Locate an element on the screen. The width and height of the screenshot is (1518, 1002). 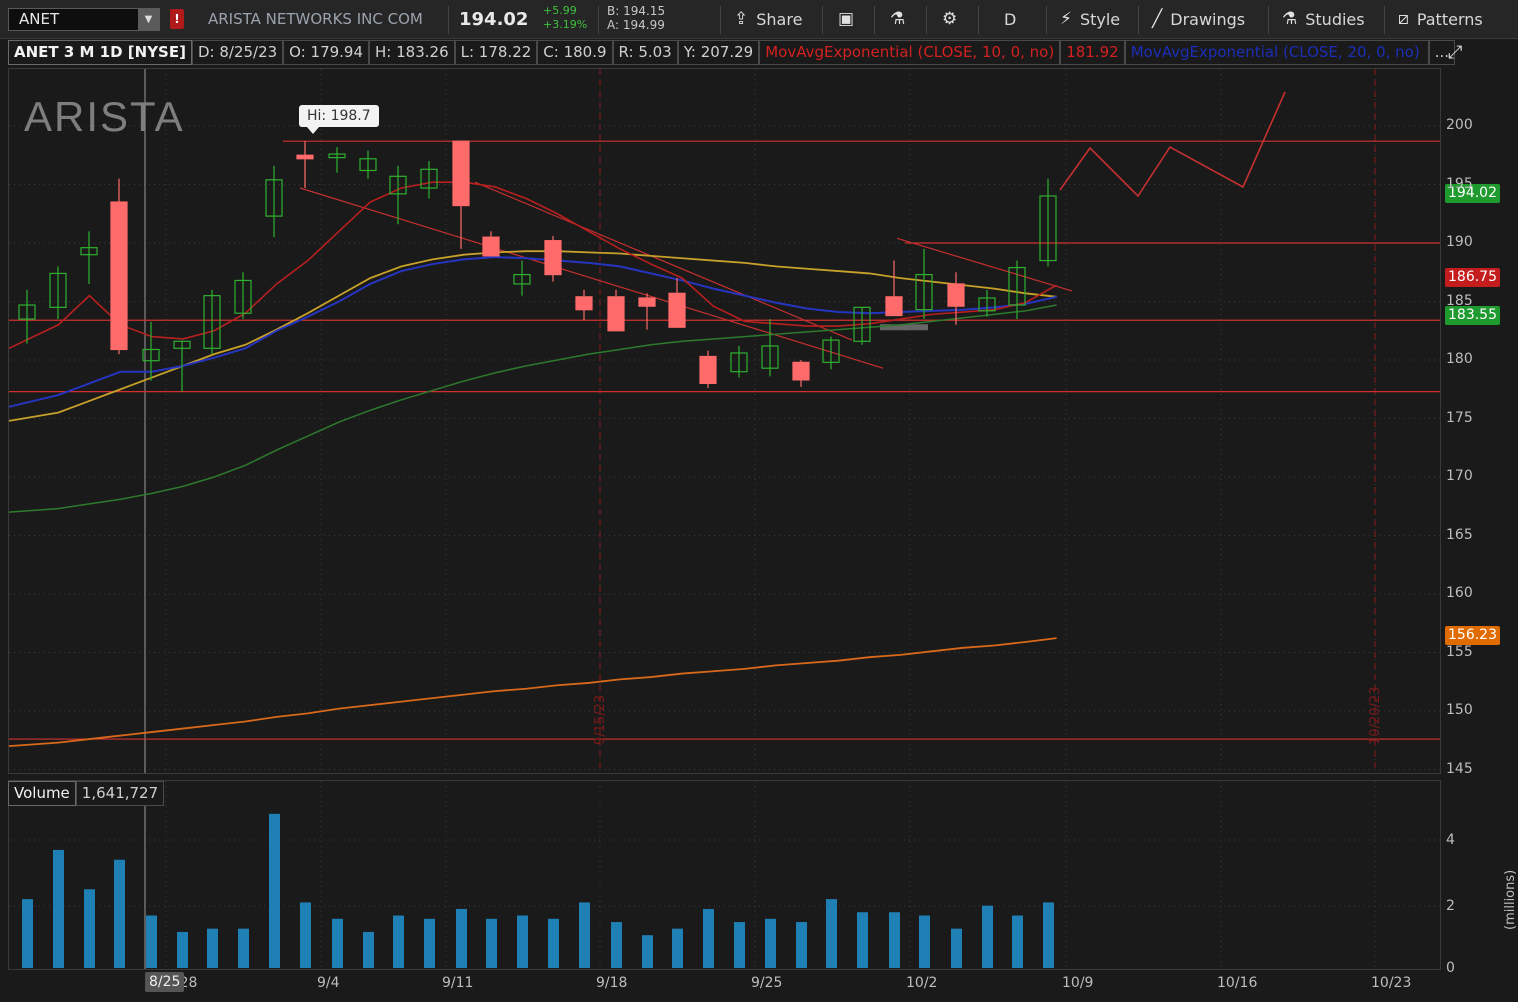
bar-y: Y: 207.29 is located at coordinates (718, 52).